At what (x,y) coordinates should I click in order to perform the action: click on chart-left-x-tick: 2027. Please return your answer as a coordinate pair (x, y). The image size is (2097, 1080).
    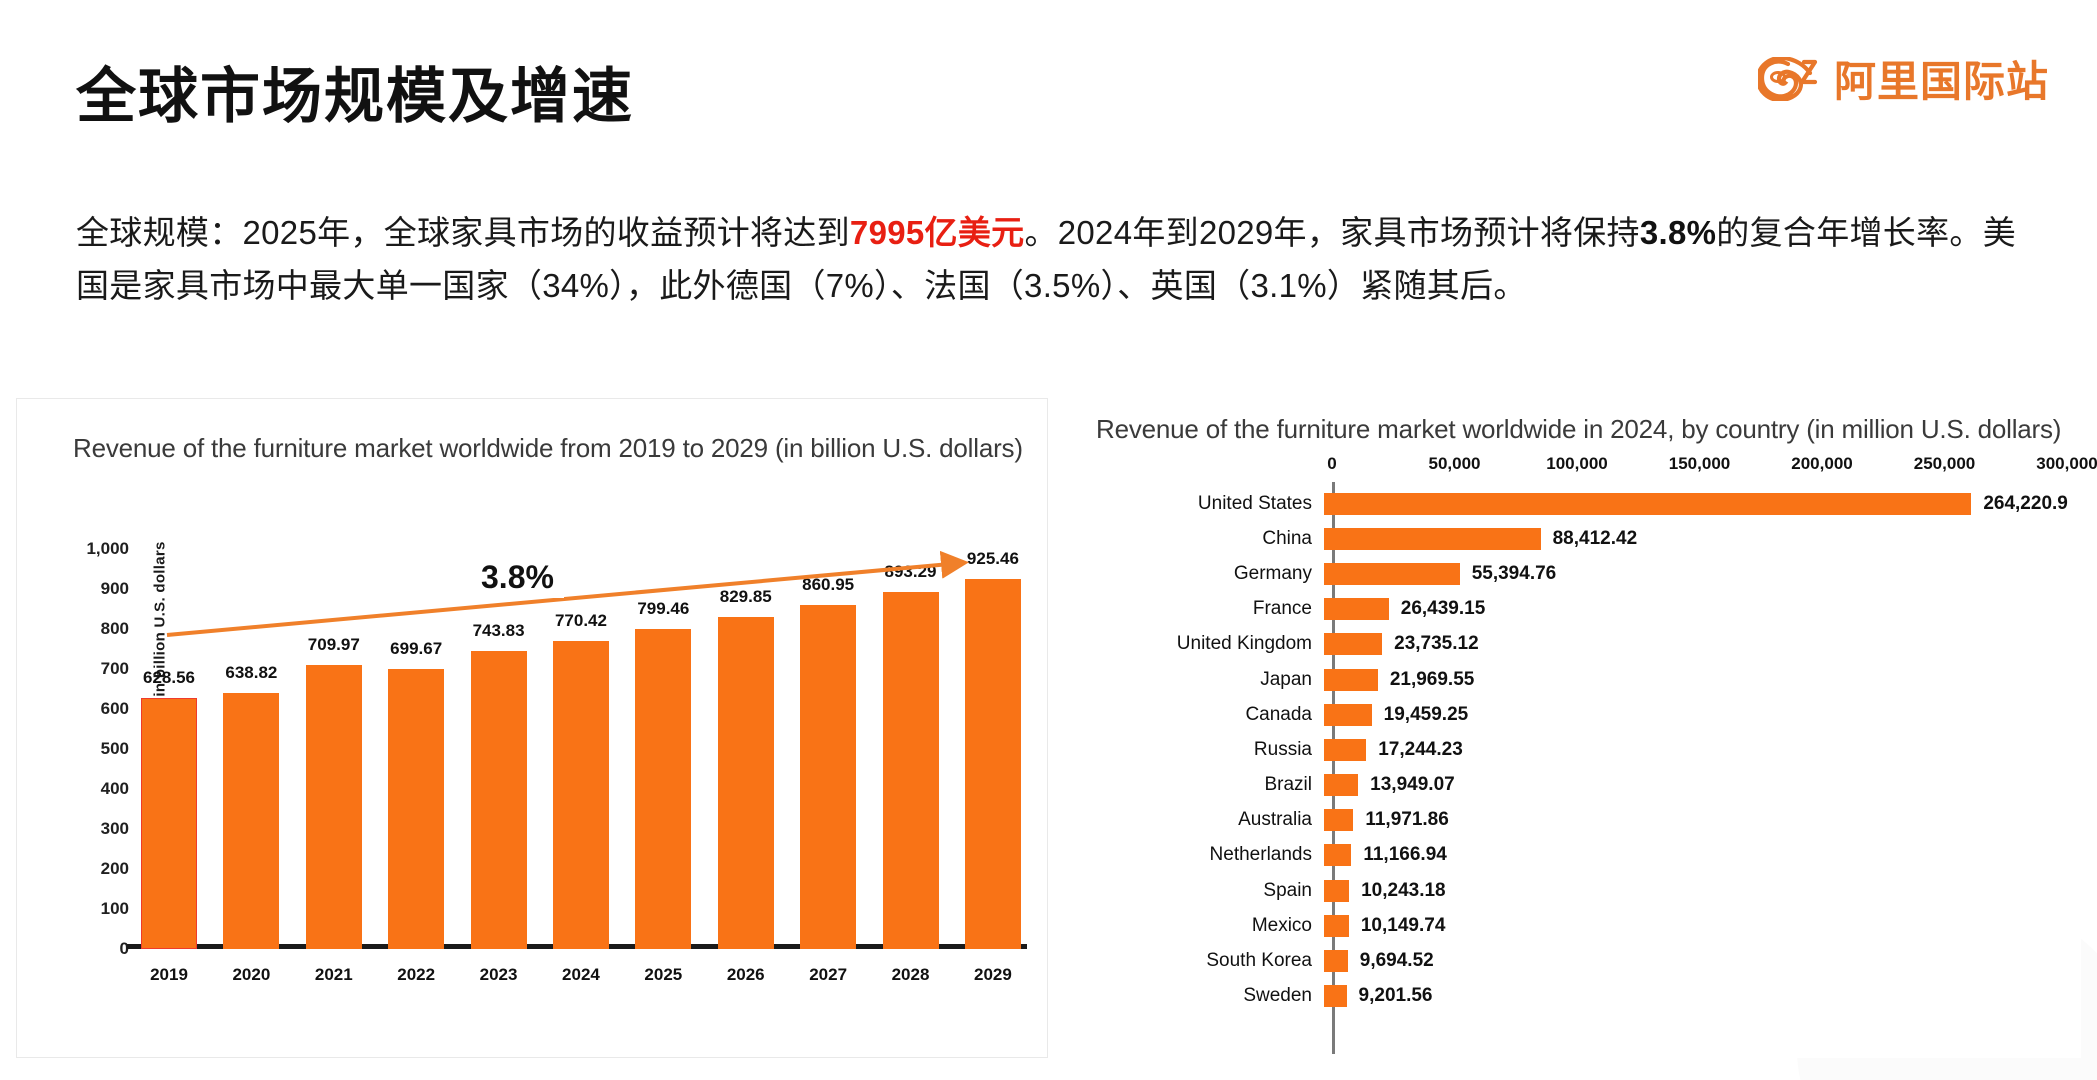
    Looking at the image, I should click on (828, 974).